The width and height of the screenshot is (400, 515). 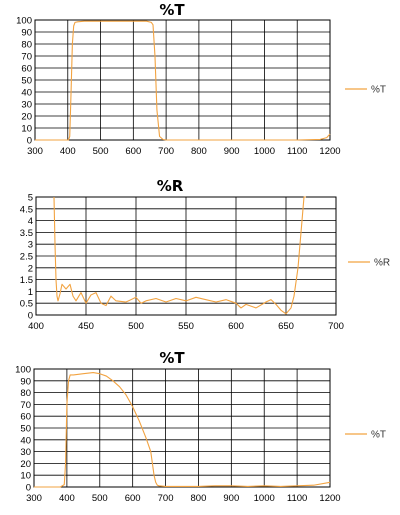 I want to click on y-tick-label: 1, so click(x=30, y=292).